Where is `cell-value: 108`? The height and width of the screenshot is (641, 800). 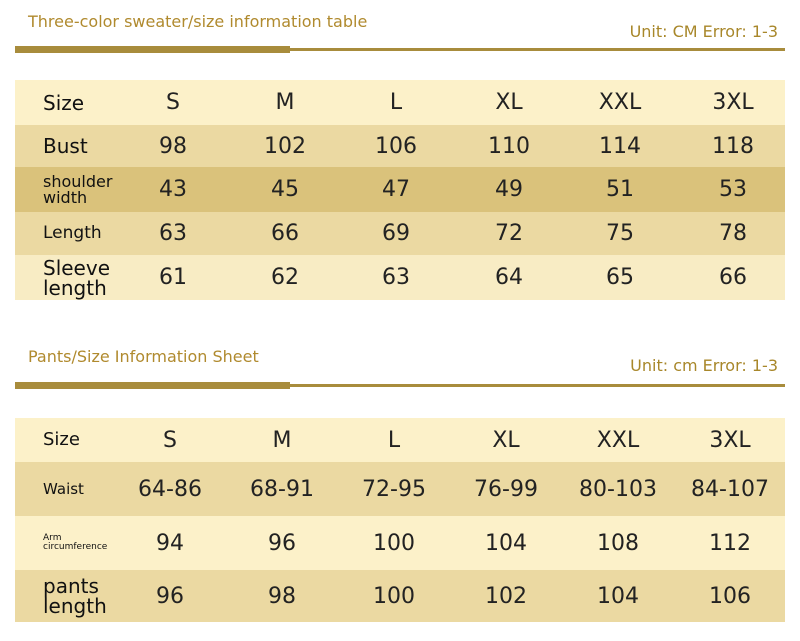
cell-value: 108 is located at coordinates (618, 543).